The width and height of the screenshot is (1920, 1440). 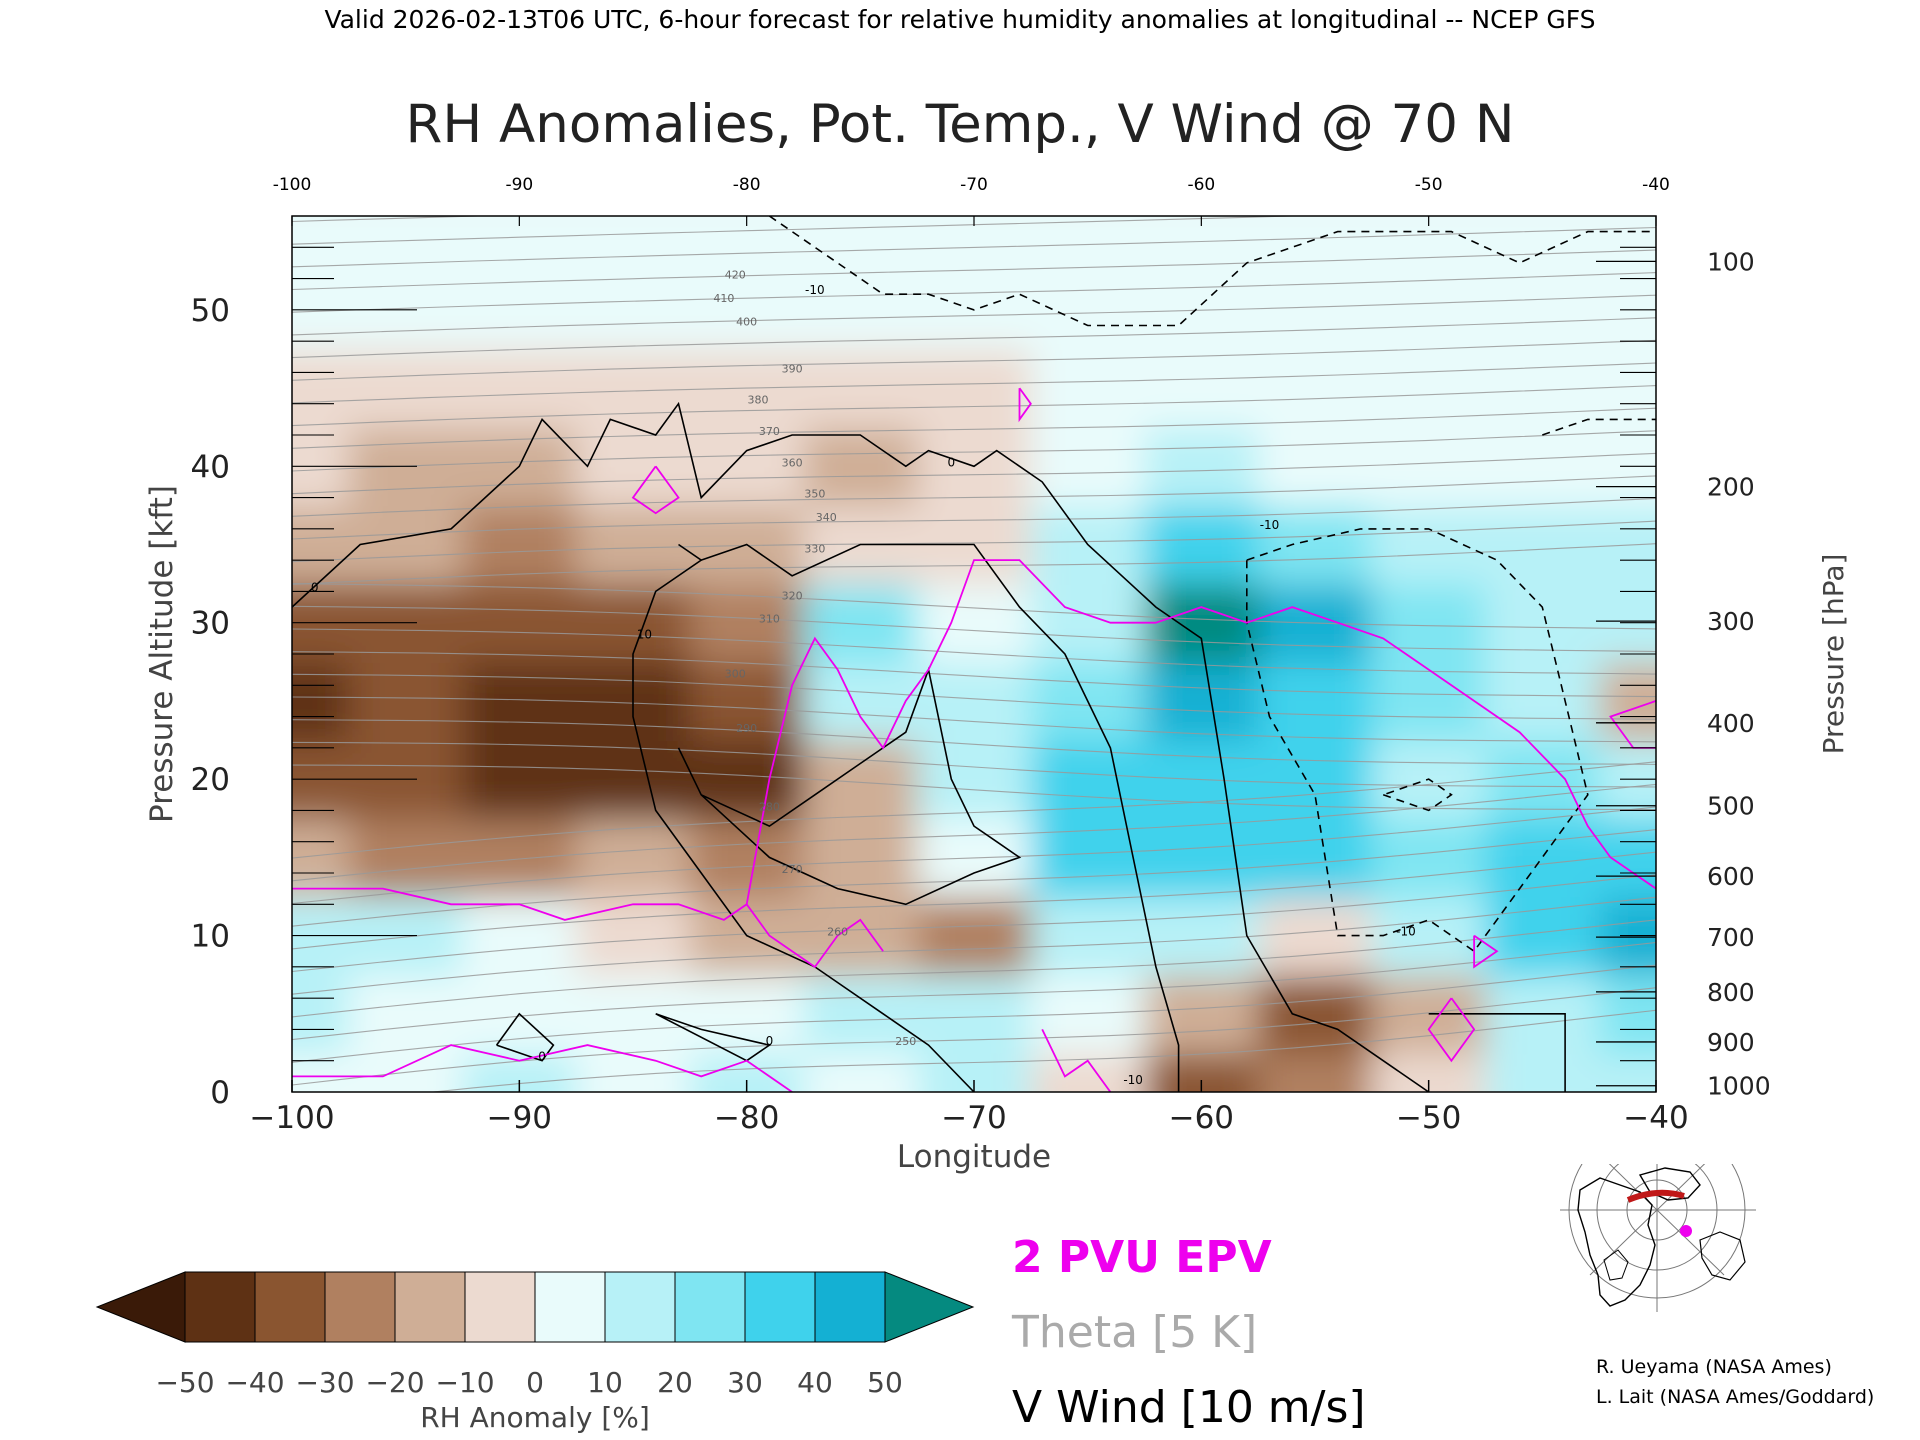 I want to click on theta-label: 380, so click(x=758, y=400).